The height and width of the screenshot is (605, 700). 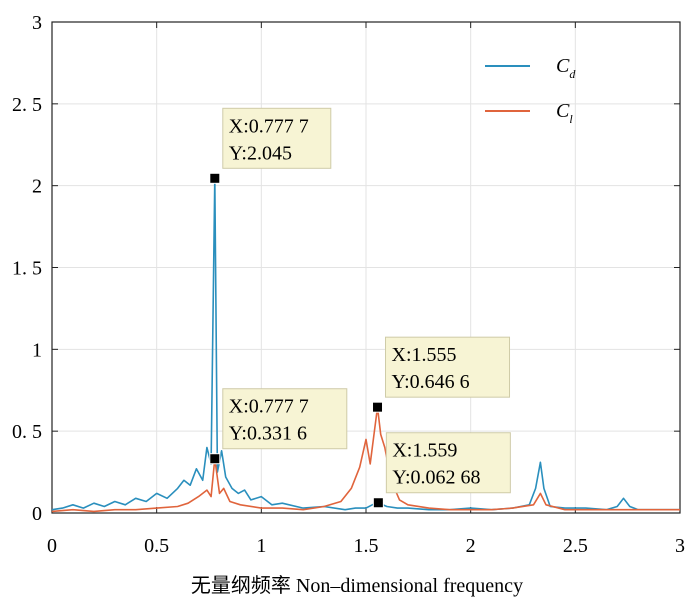 What do you see at coordinates (37, 187) in the screenshot?
I see `y-tick-label: 2` at bounding box center [37, 187].